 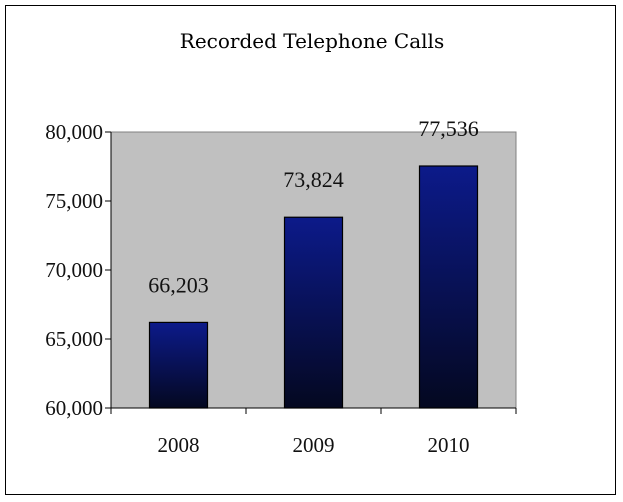 I want to click on data-label: 77,536, so click(x=448, y=128).